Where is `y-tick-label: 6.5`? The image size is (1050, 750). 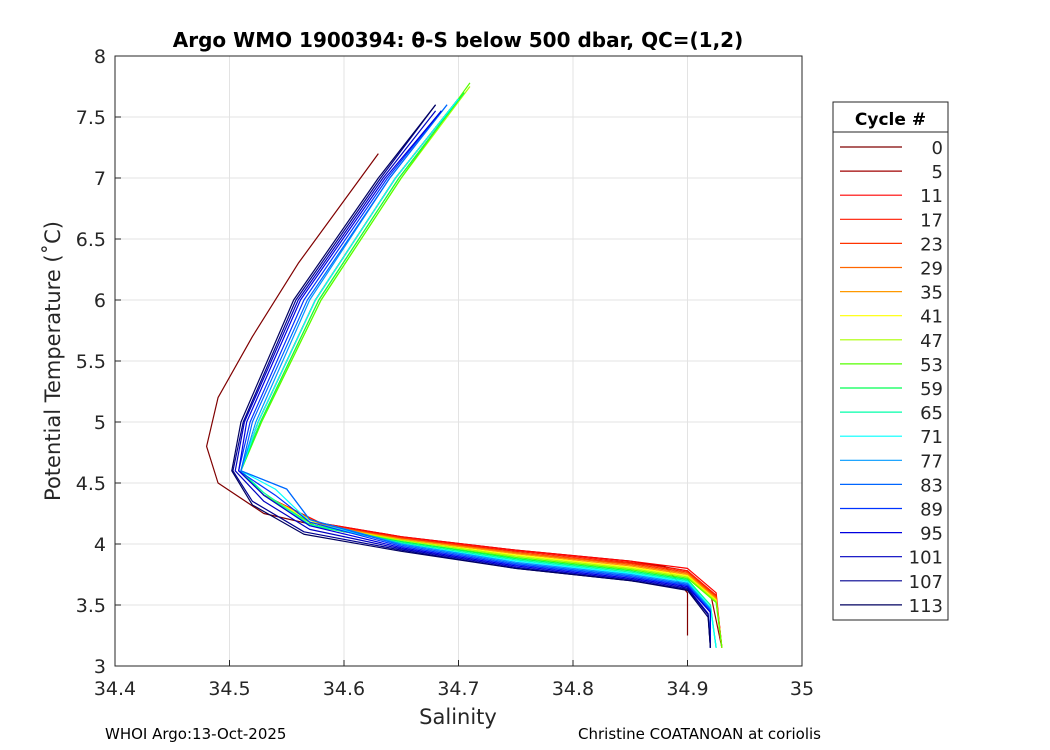
y-tick-label: 6.5 is located at coordinates (91, 240).